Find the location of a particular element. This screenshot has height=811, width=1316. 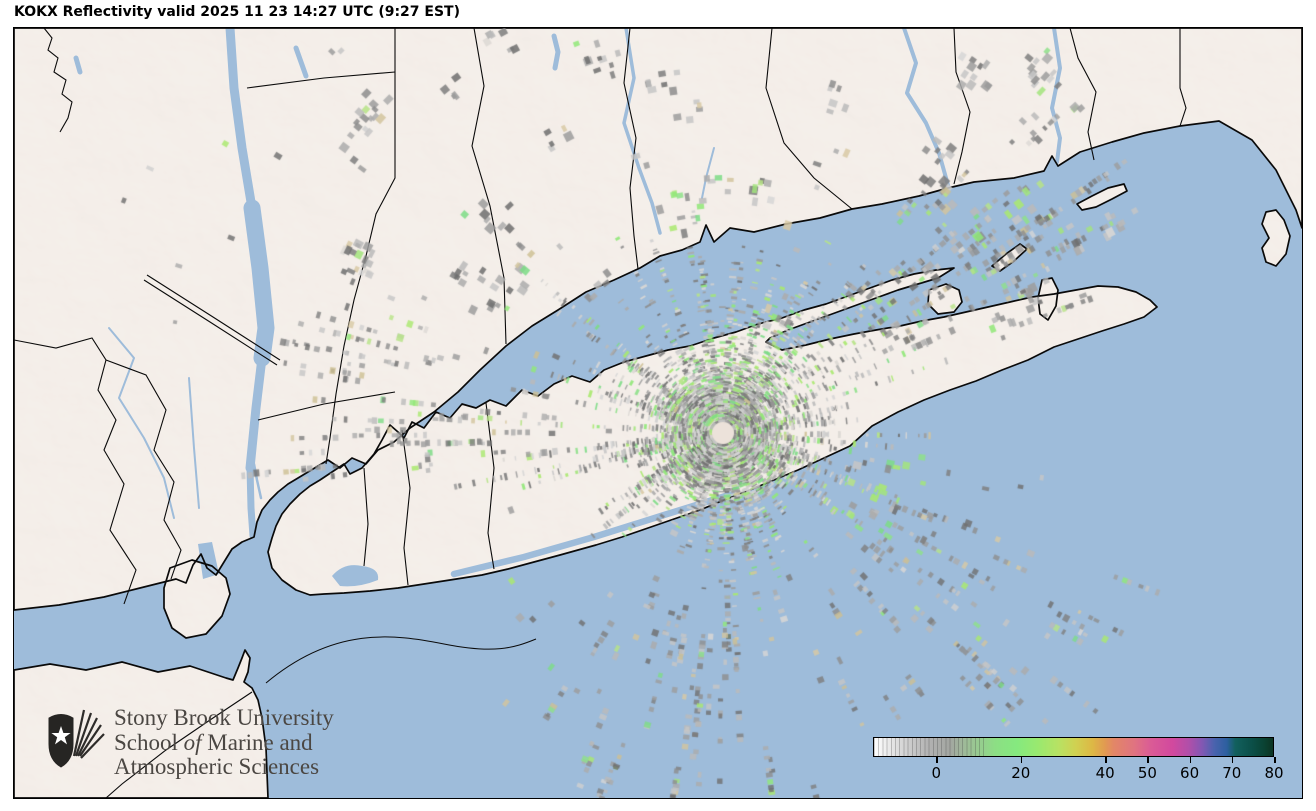

colorbar-gradient is located at coordinates (1073, 747).